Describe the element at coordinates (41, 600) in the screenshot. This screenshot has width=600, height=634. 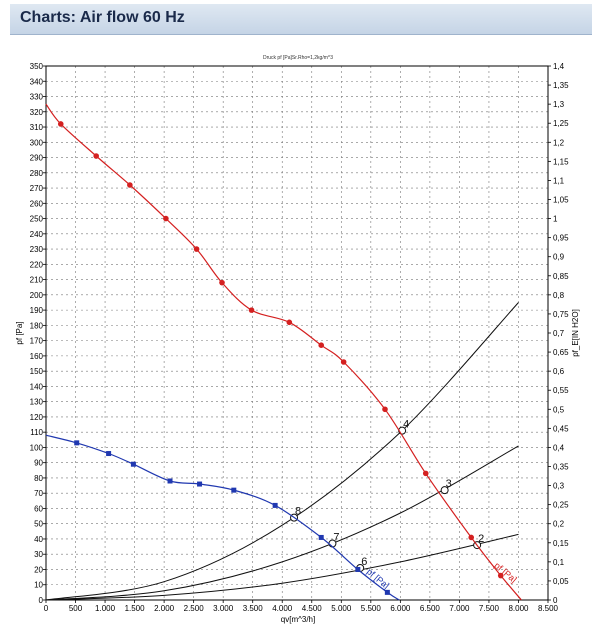
I see `y-tick-label: 0` at that location.